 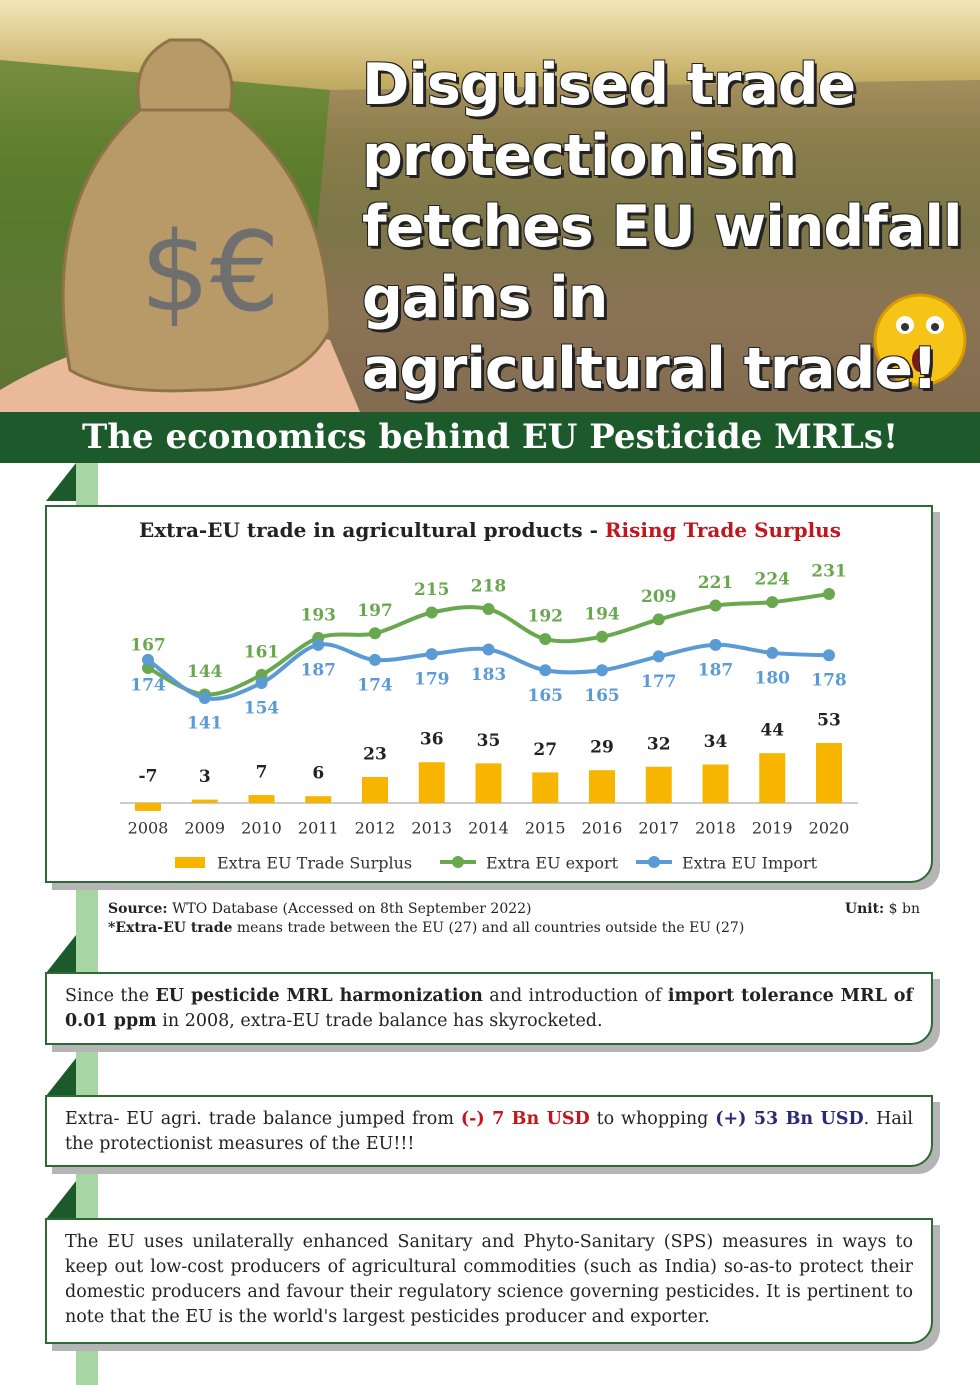 What do you see at coordinates (789, 1119) in the screenshot?
I see `text: (+) 53 Bn USD` at bounding box center [789, 1119].